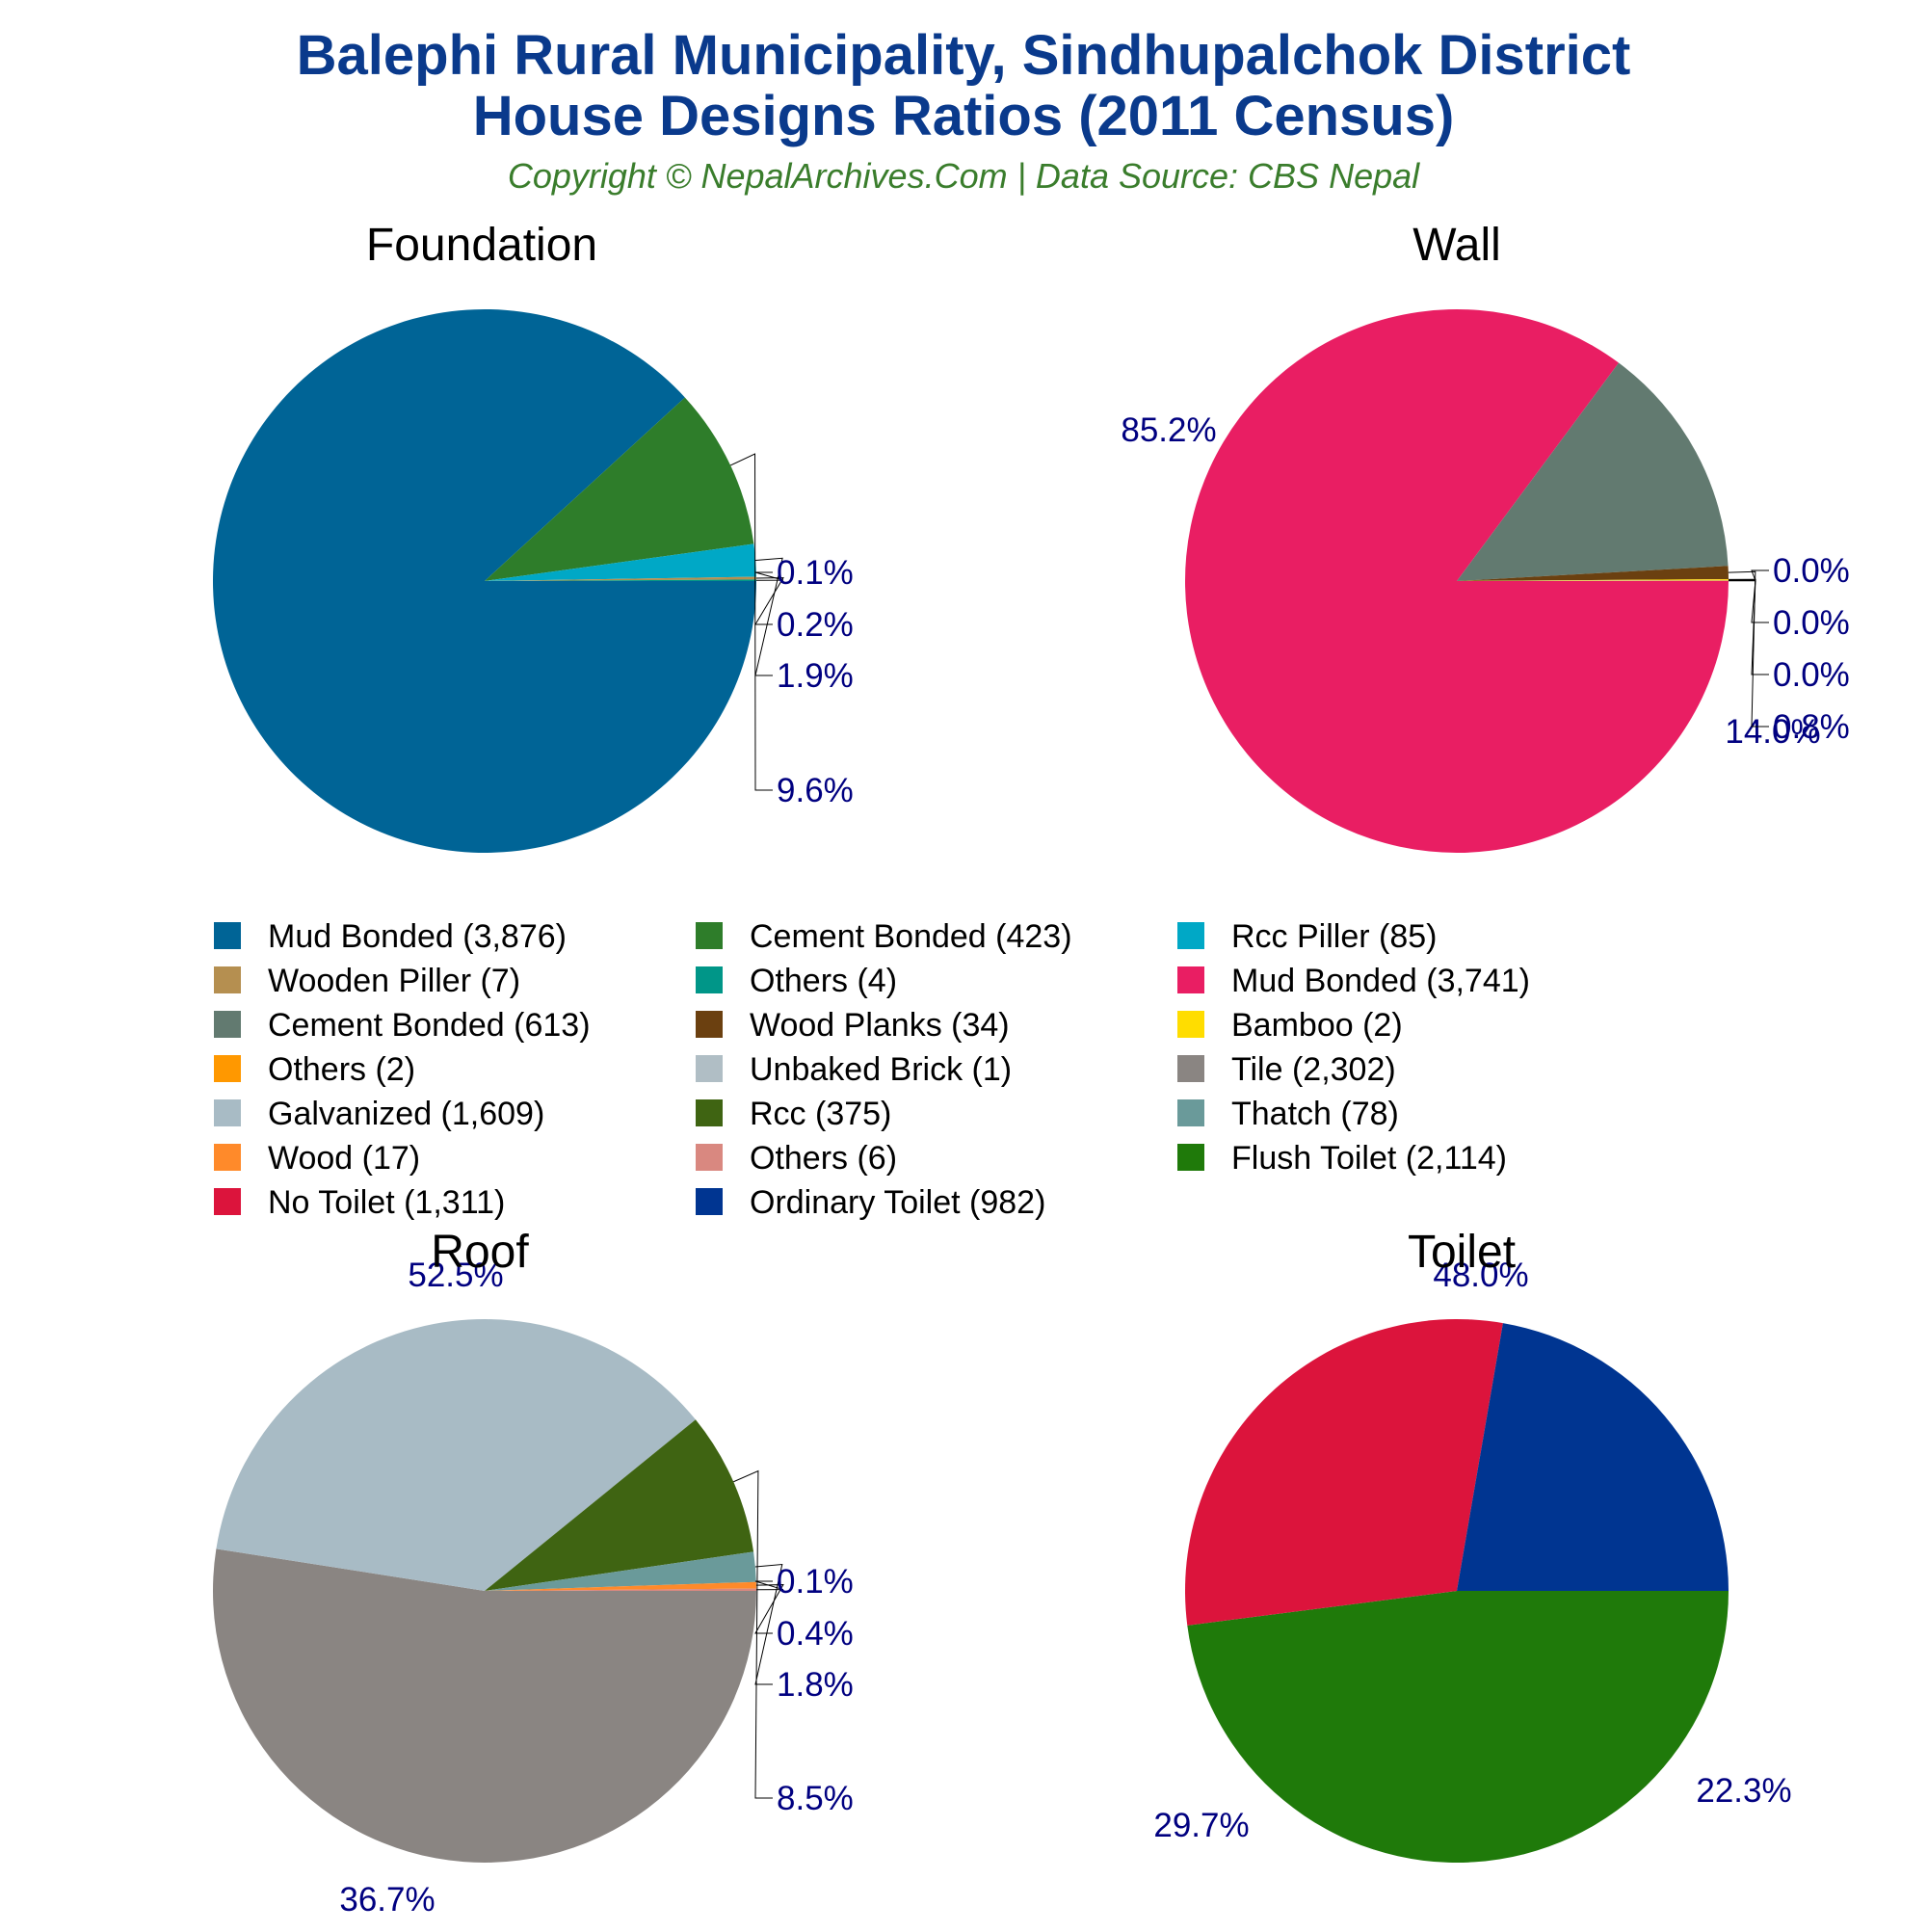  Describe the element at coordinates (824, 981) in the screenshot. I see `legend-label: Others (4)` at that location.